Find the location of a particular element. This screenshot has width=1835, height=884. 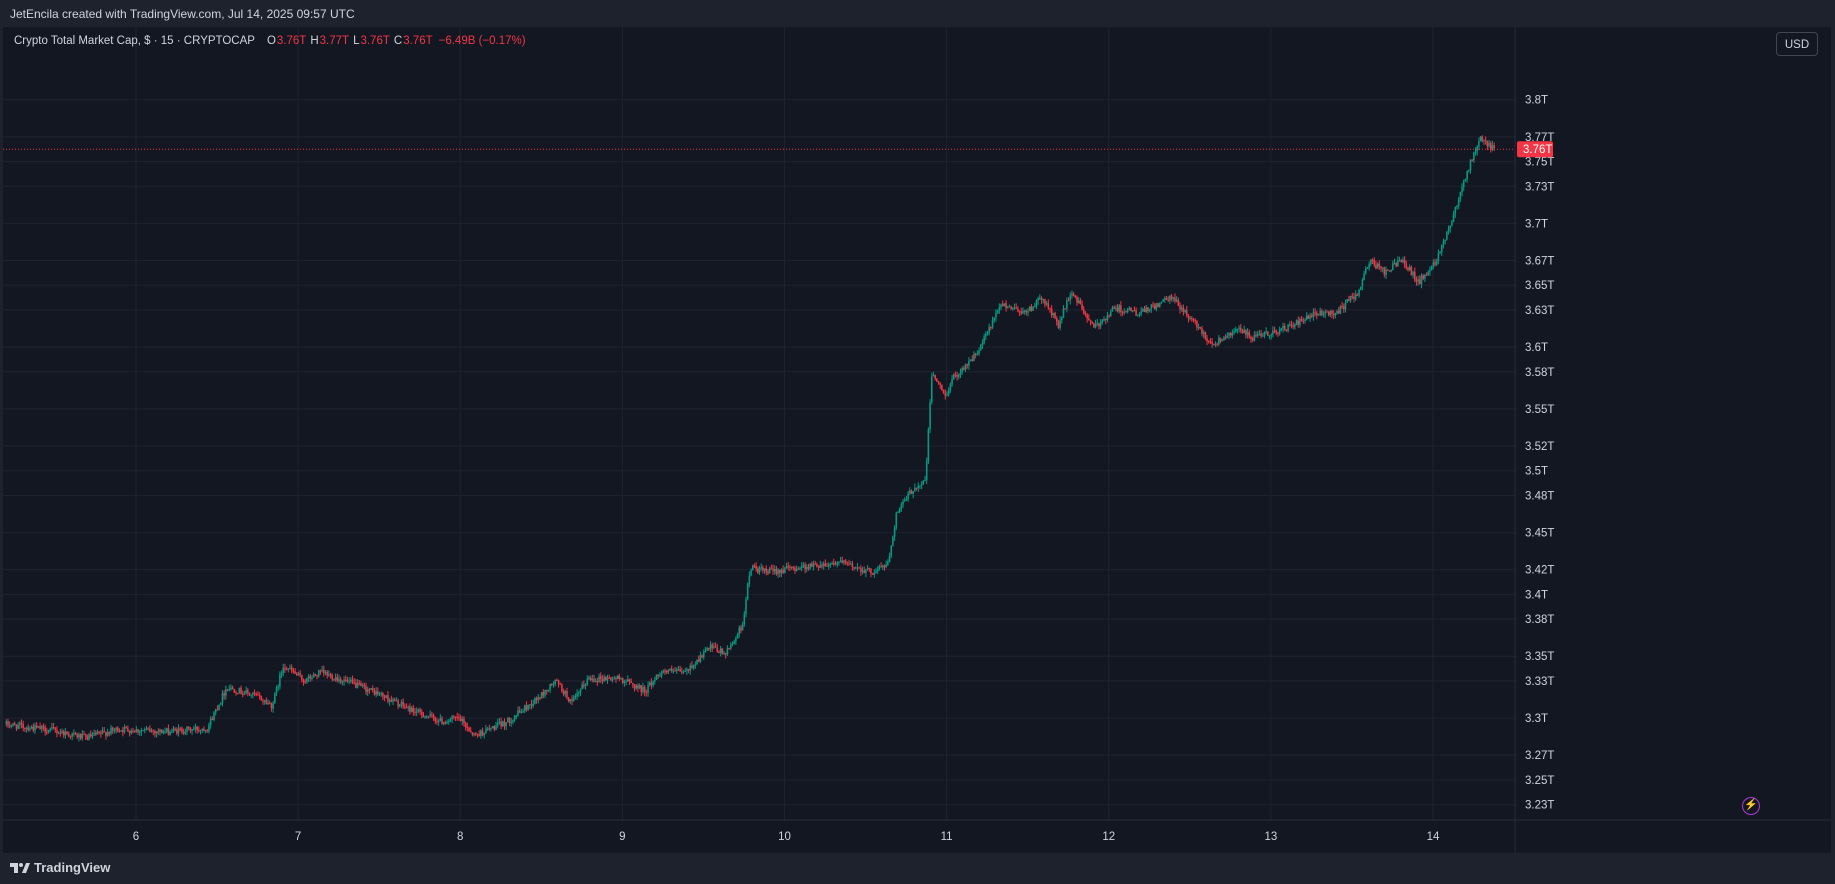

lightning-icon: ⚡ is located at coordinates (1751, 806).